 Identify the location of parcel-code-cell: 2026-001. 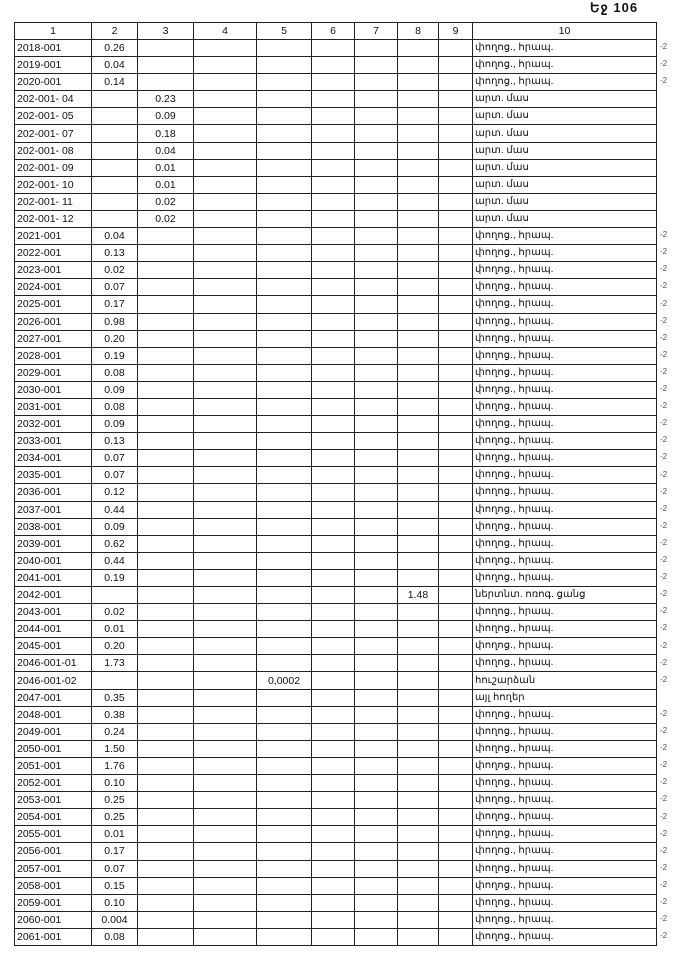
(53, 321).